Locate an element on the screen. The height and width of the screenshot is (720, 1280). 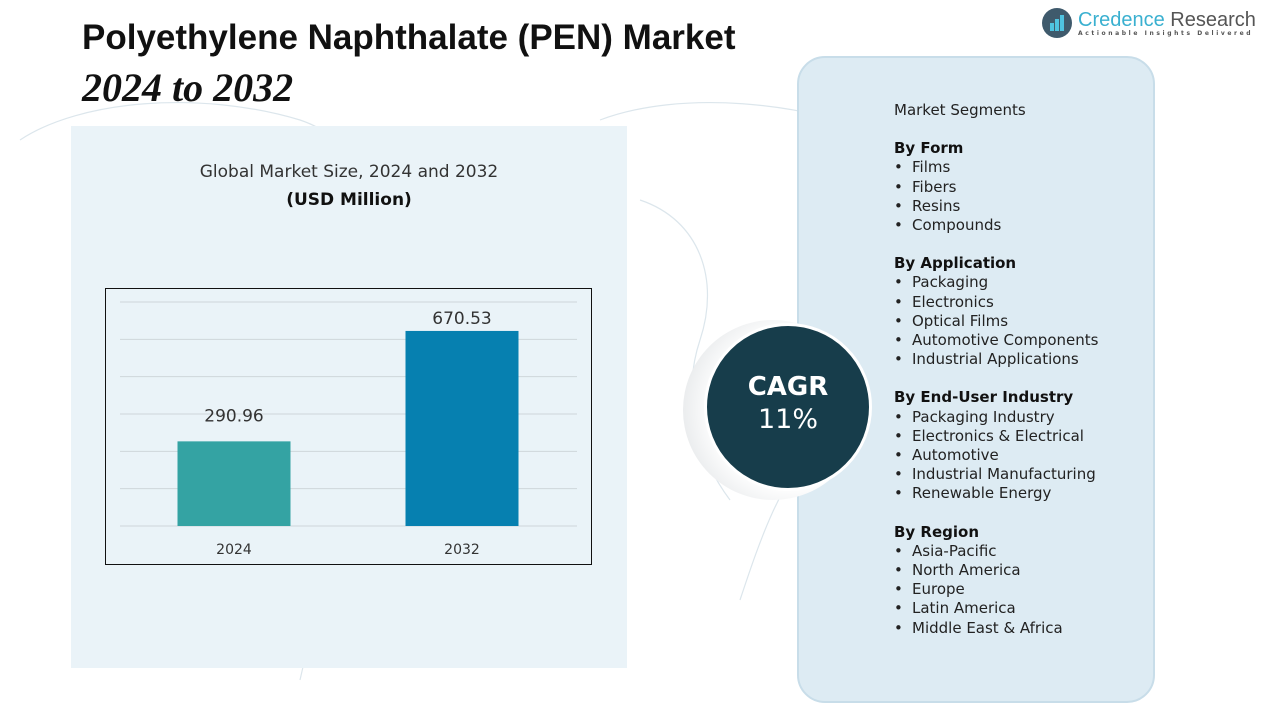
segment-item: Asia-Pacific is located at coordinates (996, 551).